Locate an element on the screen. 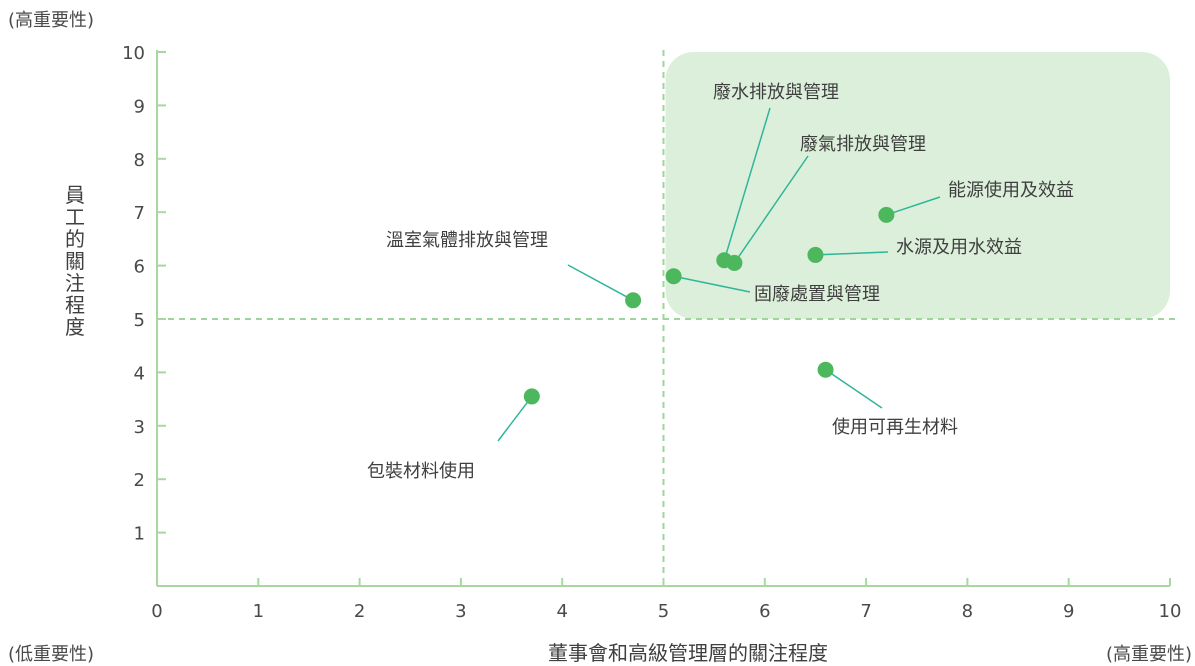  y-axis-title: 員工的關注程度 is located at coordinates (75, 261).